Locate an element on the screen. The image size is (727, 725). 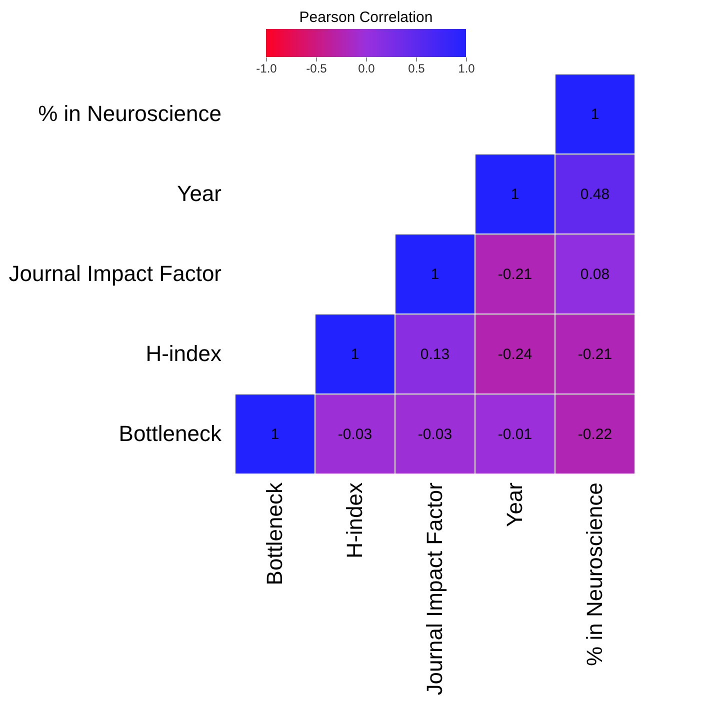
y-tick-label: Year is located at coordinates (199, 193).